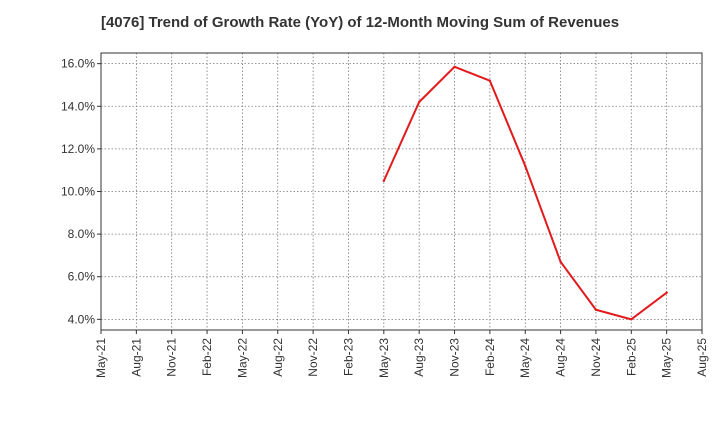 The width and height of the screenshot is (720, 440). What do you see at coordinates (82, 319) in the screenshot?
I see `y-tick-label: 4.0%` at bounding box center [82, 319].